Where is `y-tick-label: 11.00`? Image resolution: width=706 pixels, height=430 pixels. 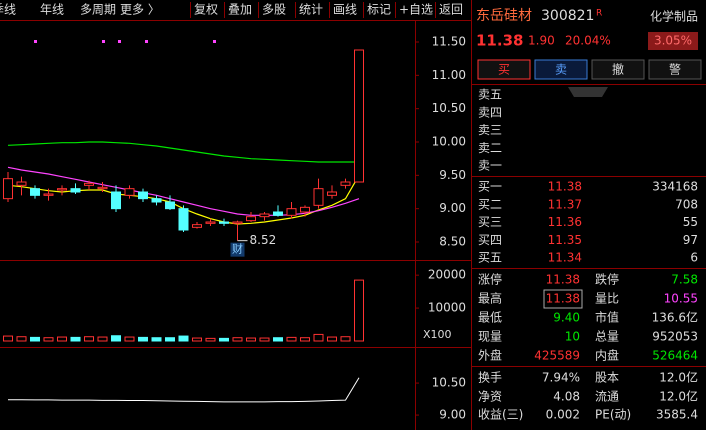
y-tick-label: 11.00 is located at coordinates (449, 75).